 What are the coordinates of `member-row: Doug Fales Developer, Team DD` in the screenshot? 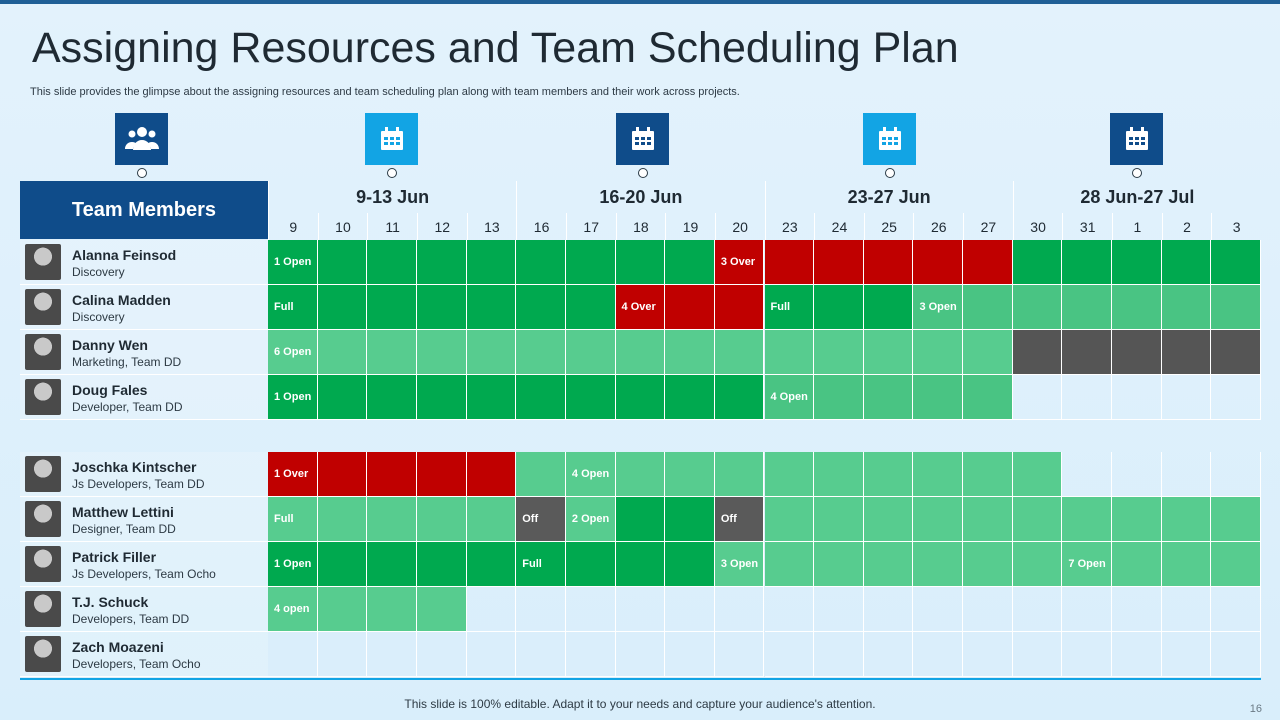 It's located at (144, 397).